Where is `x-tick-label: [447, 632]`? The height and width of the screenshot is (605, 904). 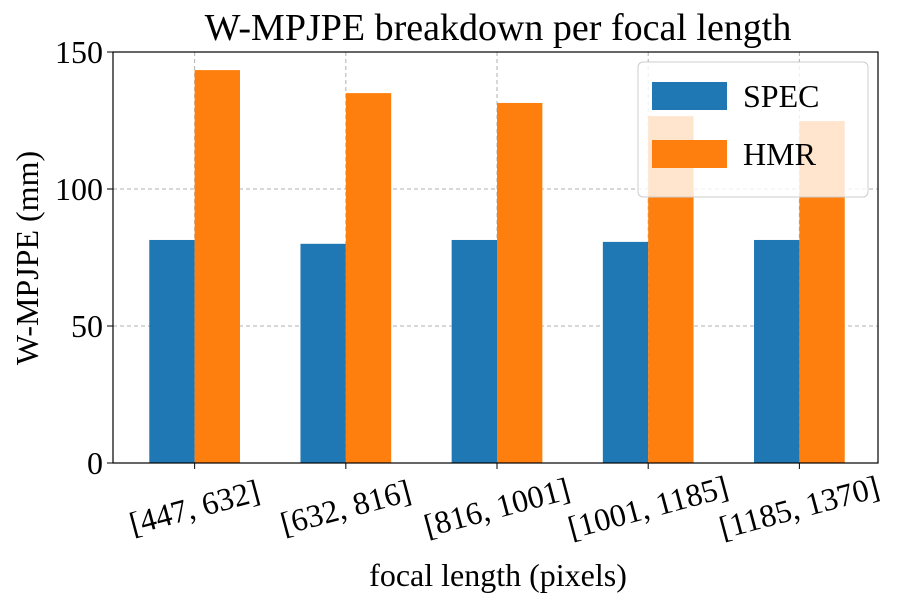
x-tick-label: [447, 632] is located at coordinates (194, 506).